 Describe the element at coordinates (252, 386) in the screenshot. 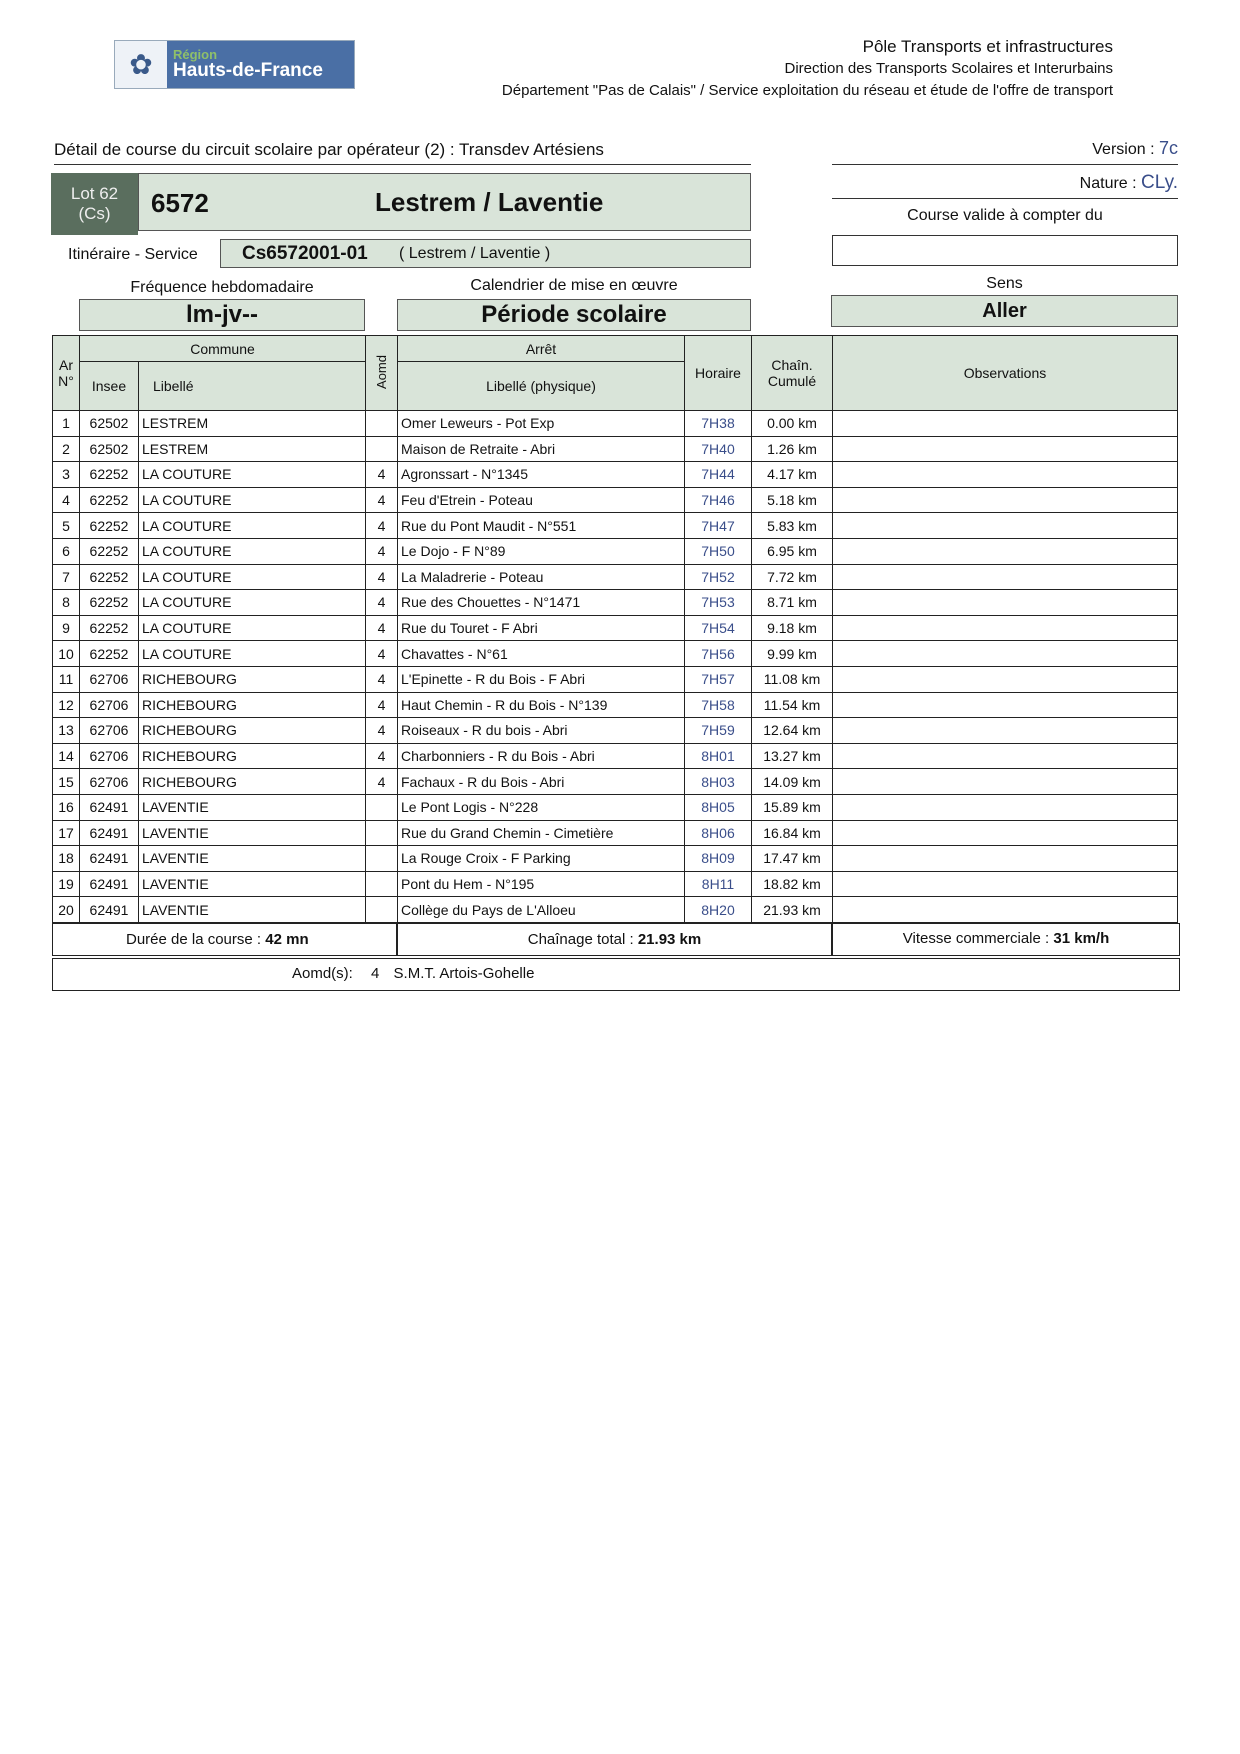

I see `header-libelle: Libellé` at that location.